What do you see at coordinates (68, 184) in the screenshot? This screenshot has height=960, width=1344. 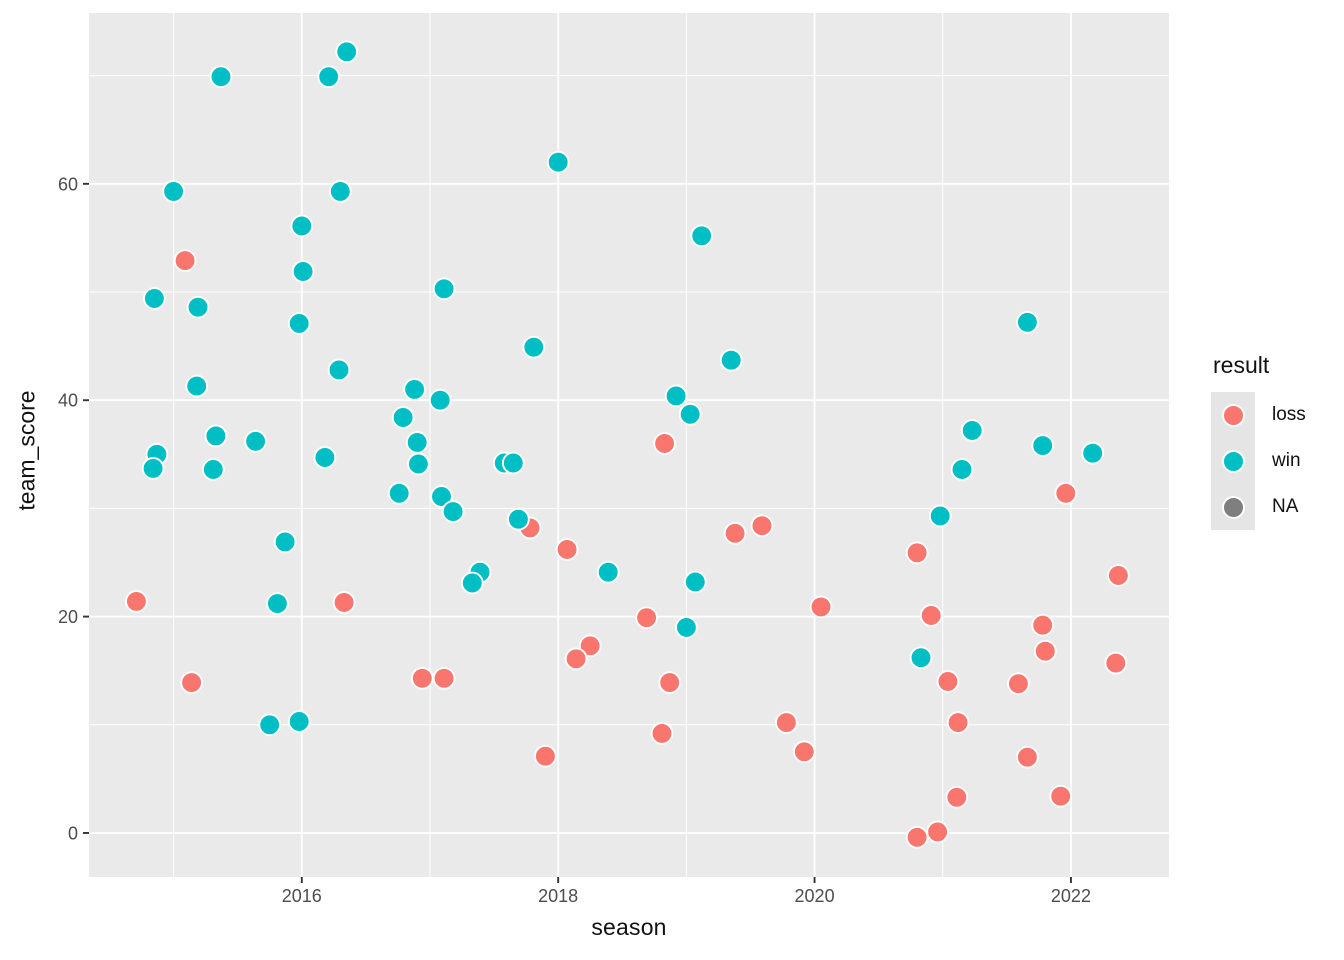 I see `y-tick-label: 60` at bounding box center [68, 184].